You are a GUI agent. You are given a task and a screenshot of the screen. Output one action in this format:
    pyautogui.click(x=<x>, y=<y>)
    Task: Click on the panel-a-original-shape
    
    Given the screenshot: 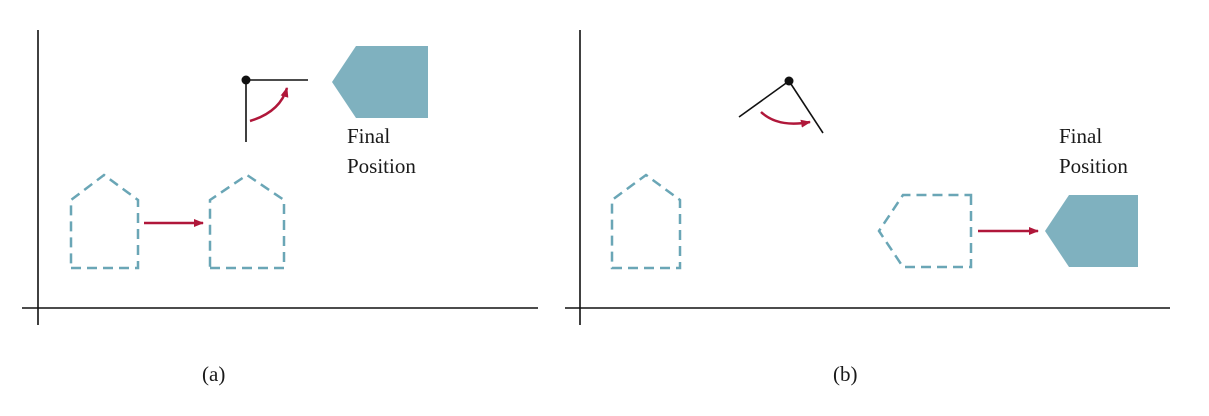 What is the action you would take?
    pyautogui.click(x=104, y=221)
    